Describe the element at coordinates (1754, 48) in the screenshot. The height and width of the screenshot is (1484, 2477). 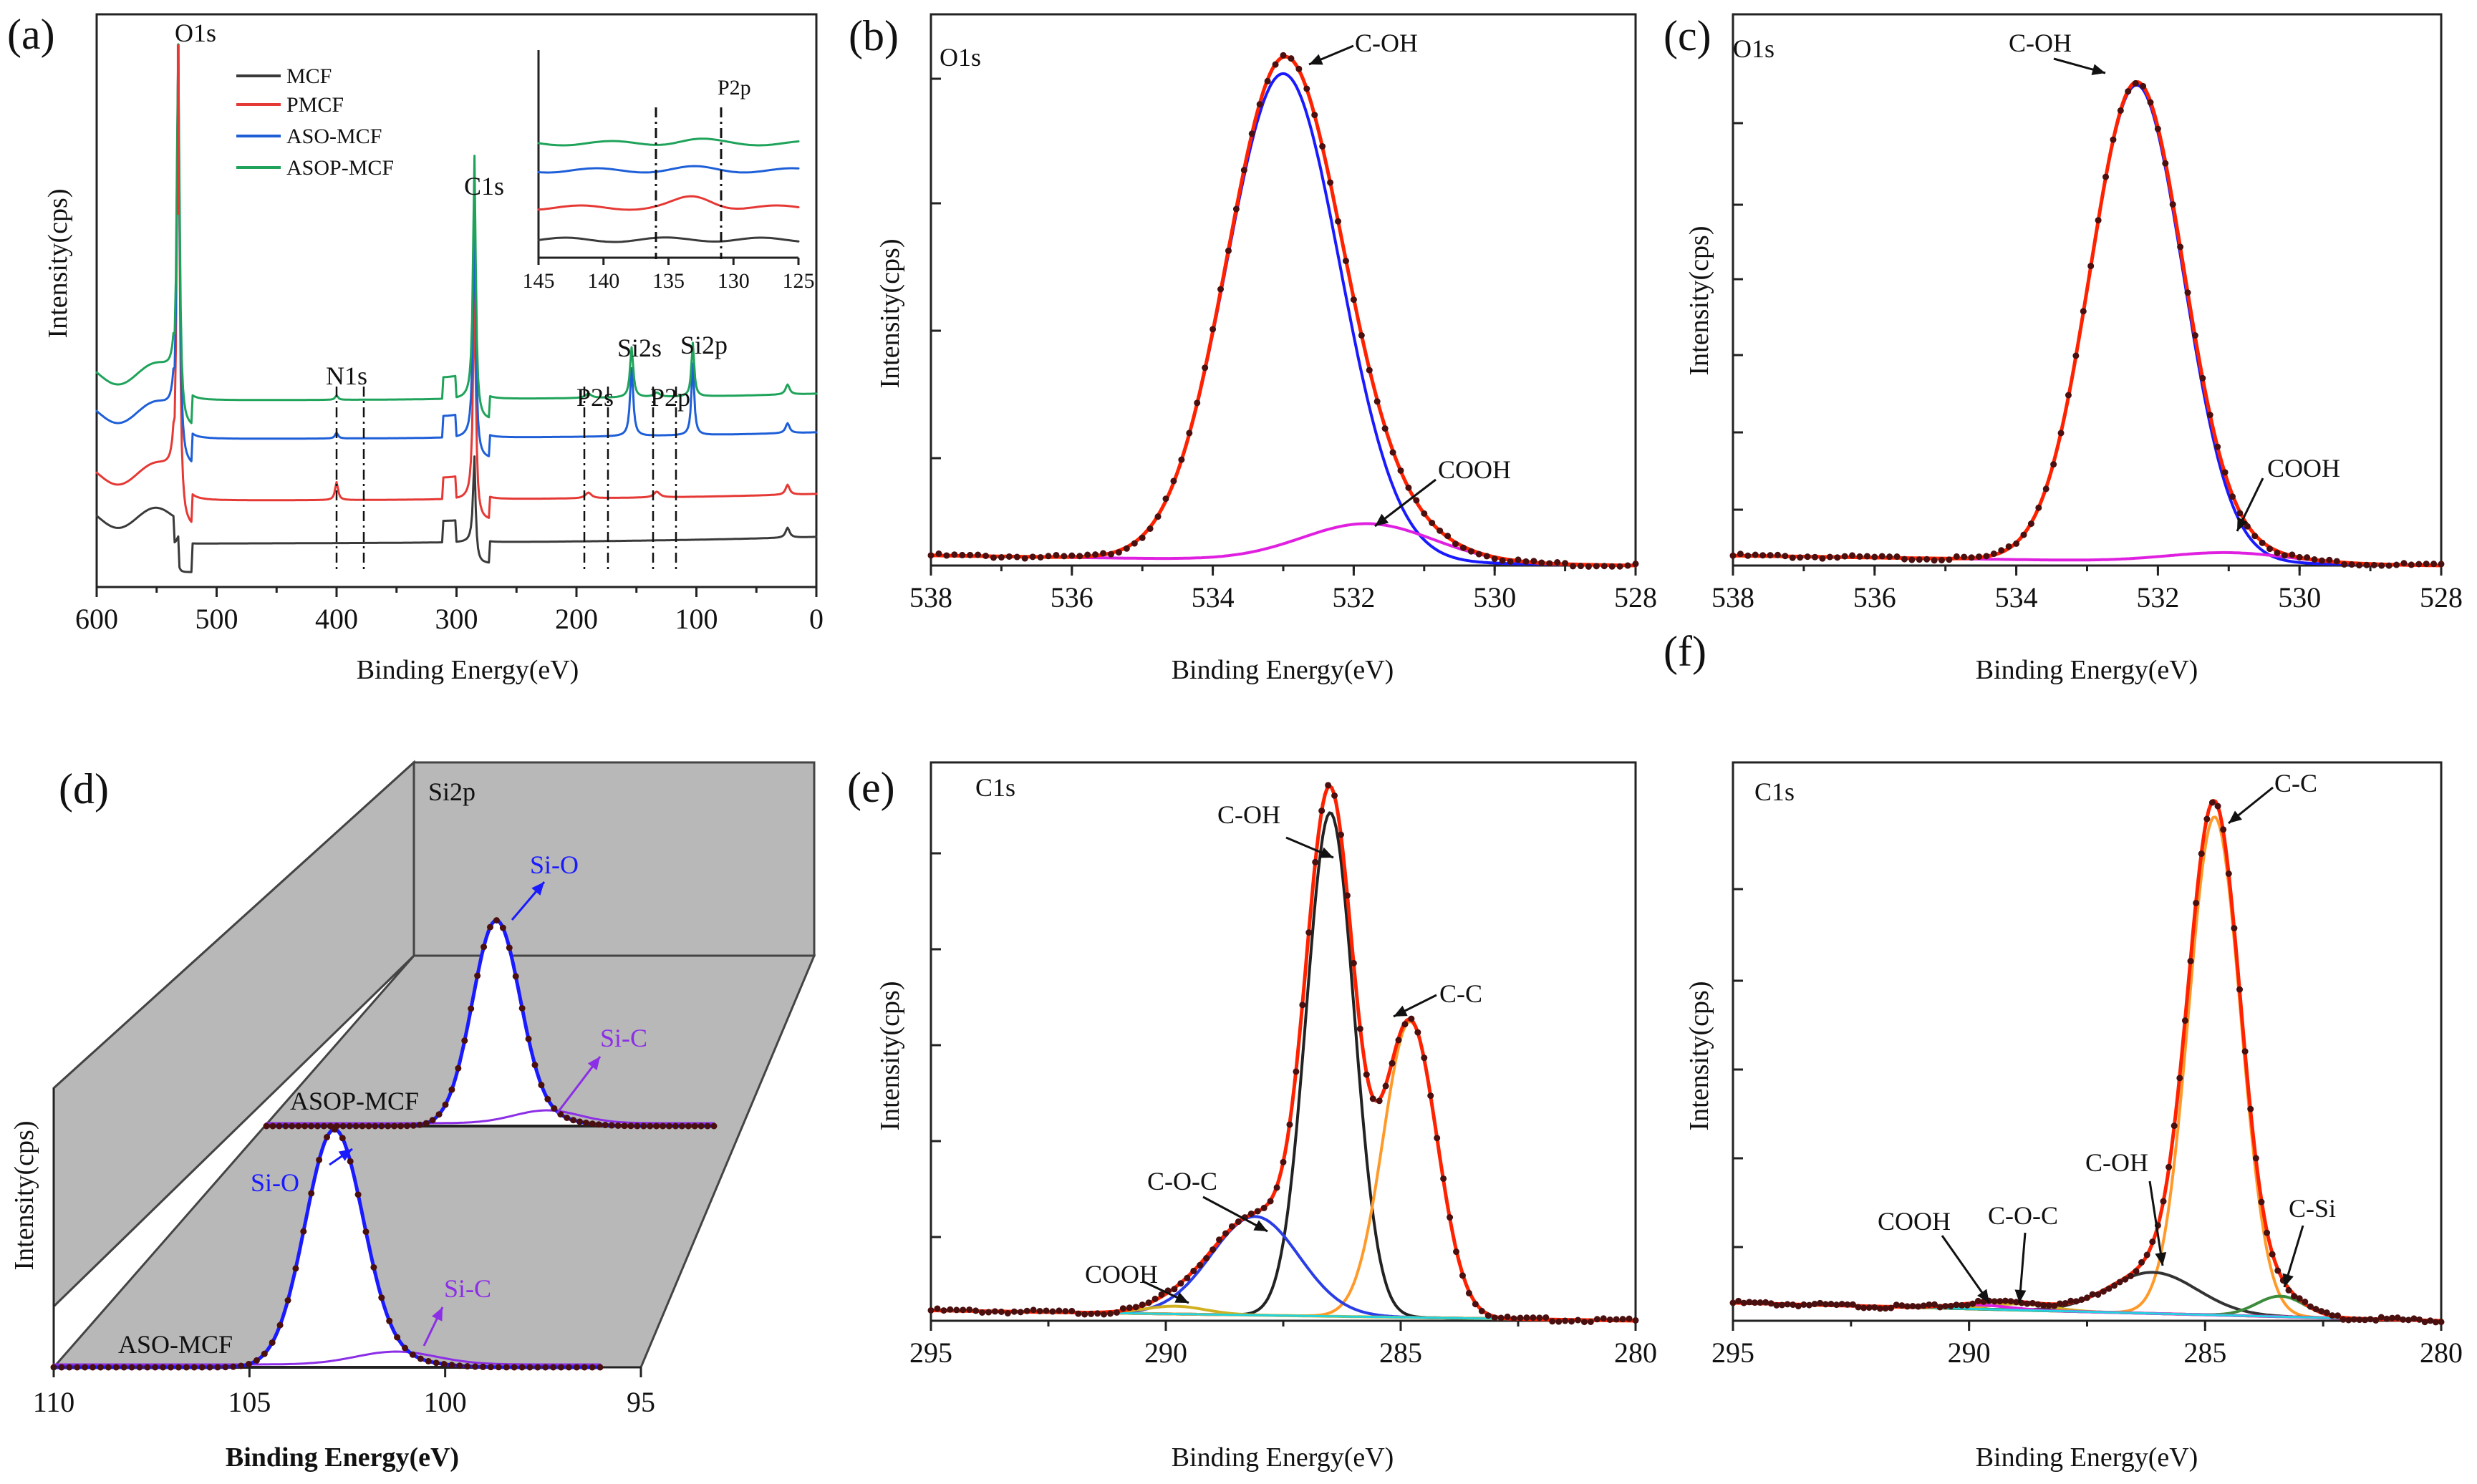
I see `panel-c-title: O1s` at that location.